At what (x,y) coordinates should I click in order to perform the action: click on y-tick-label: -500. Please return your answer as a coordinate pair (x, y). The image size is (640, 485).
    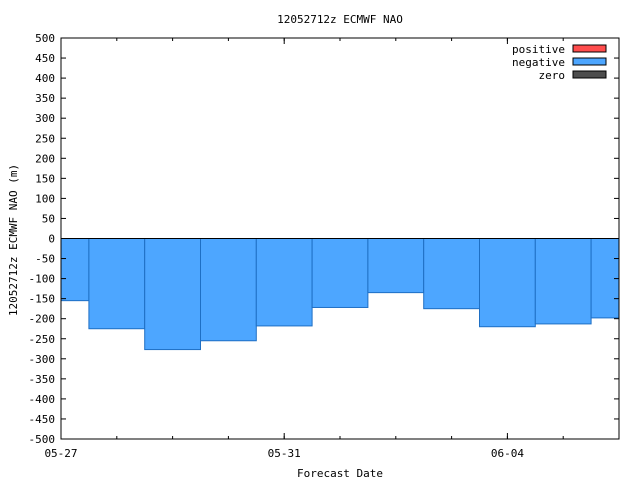
    Looking at the image, I should click on (42, 439).